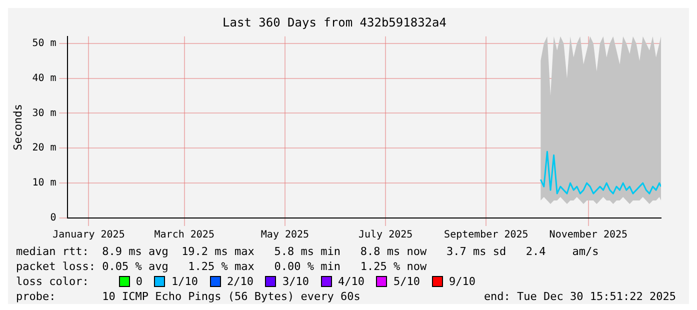 This screenshot has width=697, height=310. I want to click on legend-label: 1/10, so click(184, 281).